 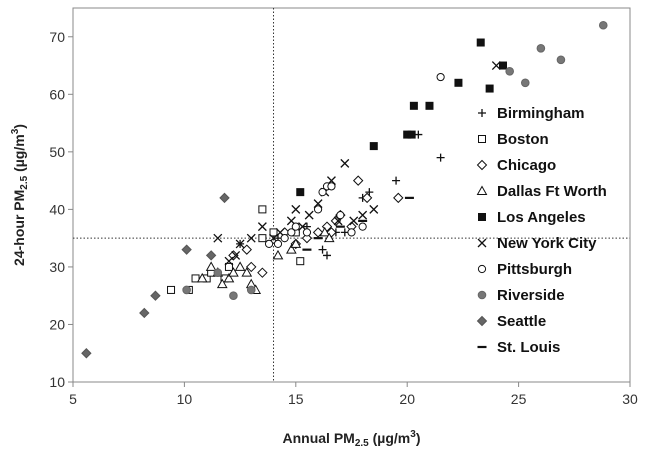 What do you see at coordinates (407, 399) in the screenshot?
I see `x-tick-label: 20` at bounding box center [407, 399].